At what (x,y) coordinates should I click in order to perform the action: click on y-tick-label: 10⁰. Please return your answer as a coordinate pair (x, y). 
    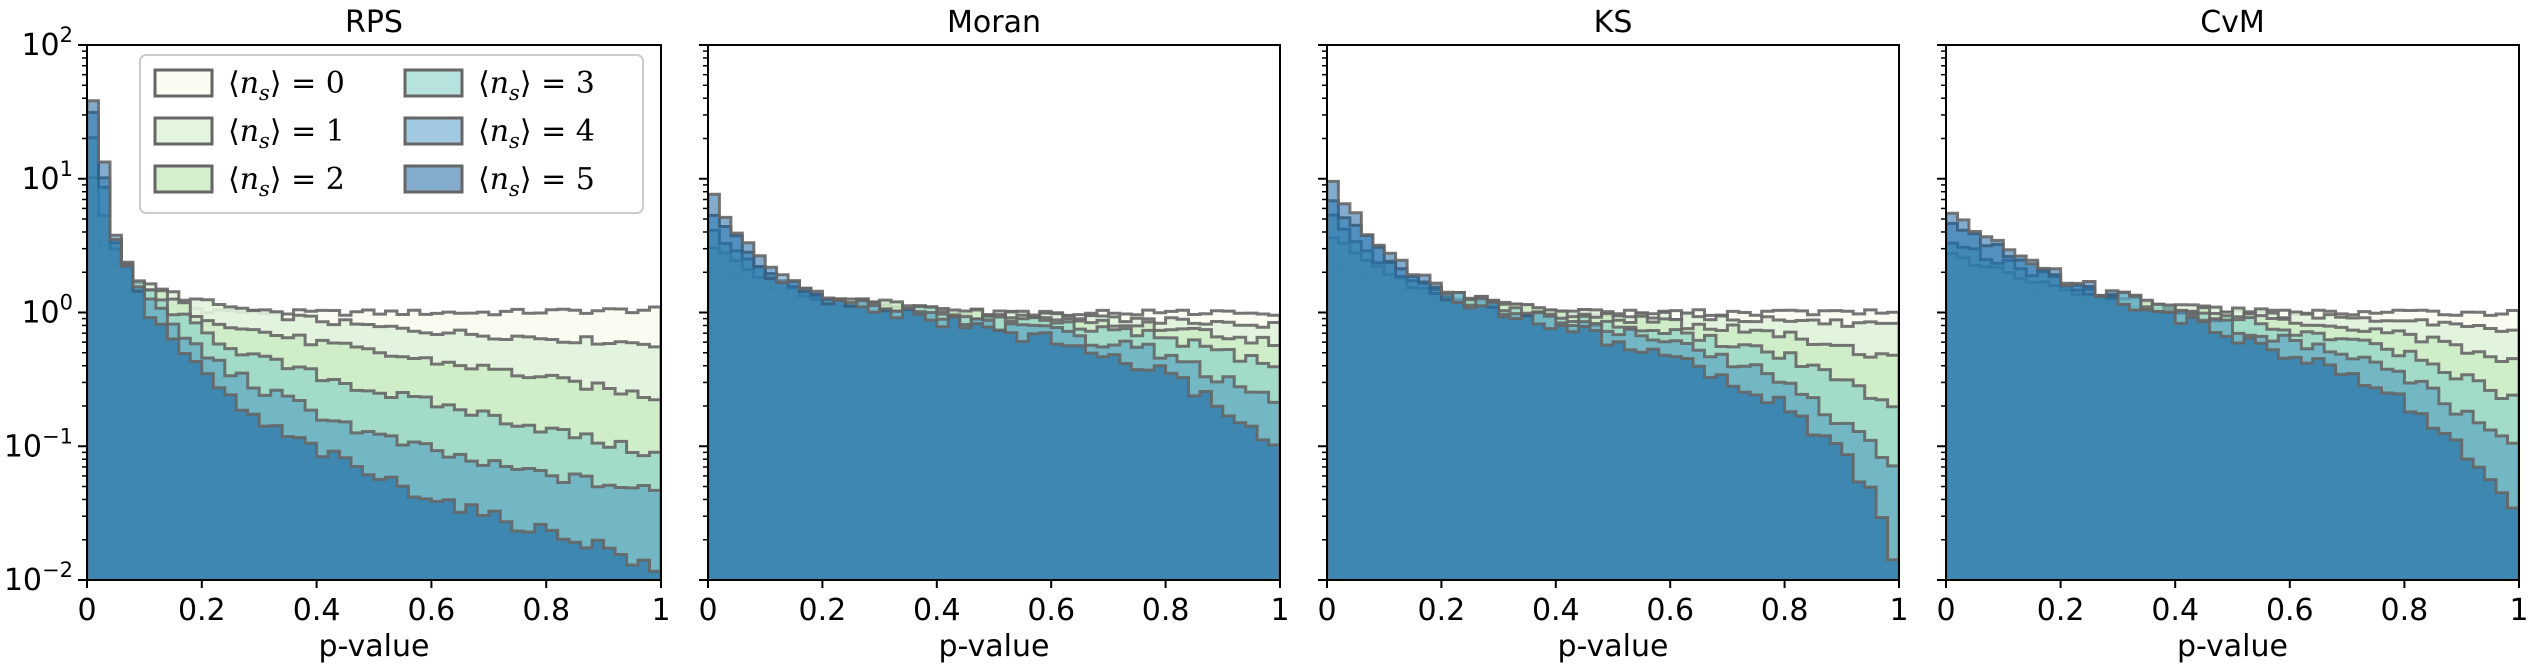
    Looking at the image, I should click on (47, 311).